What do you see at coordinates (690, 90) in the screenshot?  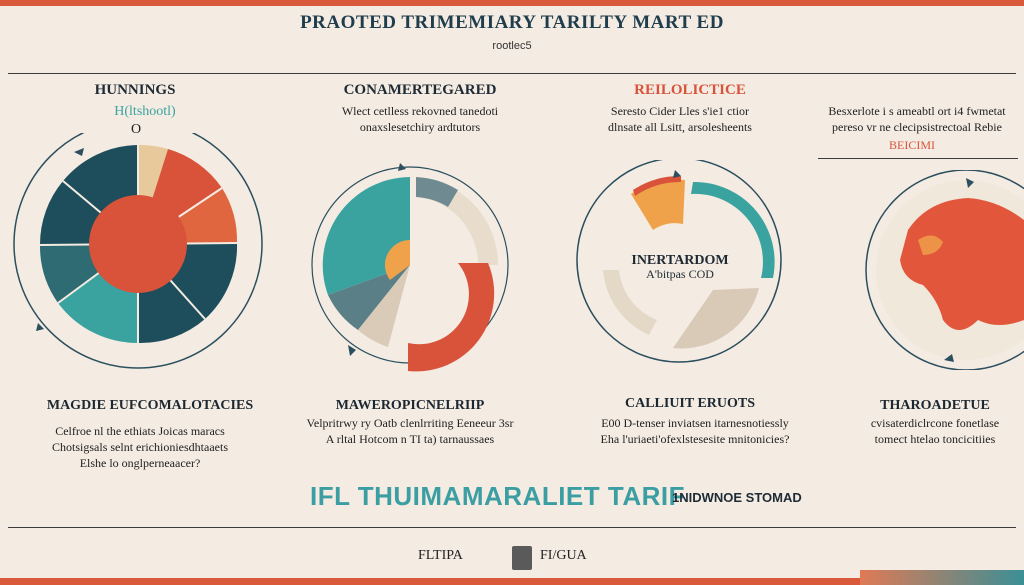 I see `column3-heading: REILOLICTICE` at bounding box center [690, 90].